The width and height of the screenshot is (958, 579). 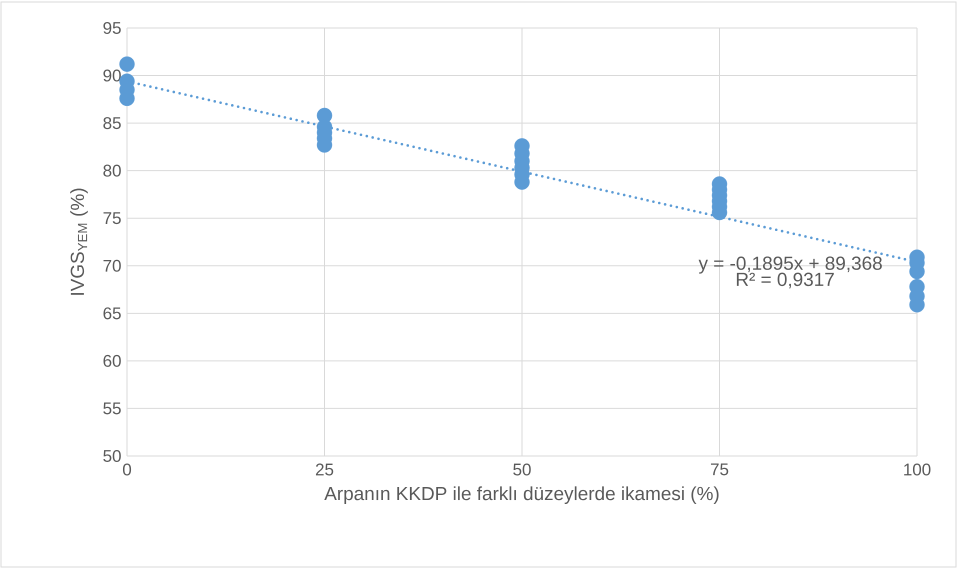 What do you see at coordinates (112, 218) in the screenshot?
I see `y-tick-label: 75` at bounding box center [112, 218].